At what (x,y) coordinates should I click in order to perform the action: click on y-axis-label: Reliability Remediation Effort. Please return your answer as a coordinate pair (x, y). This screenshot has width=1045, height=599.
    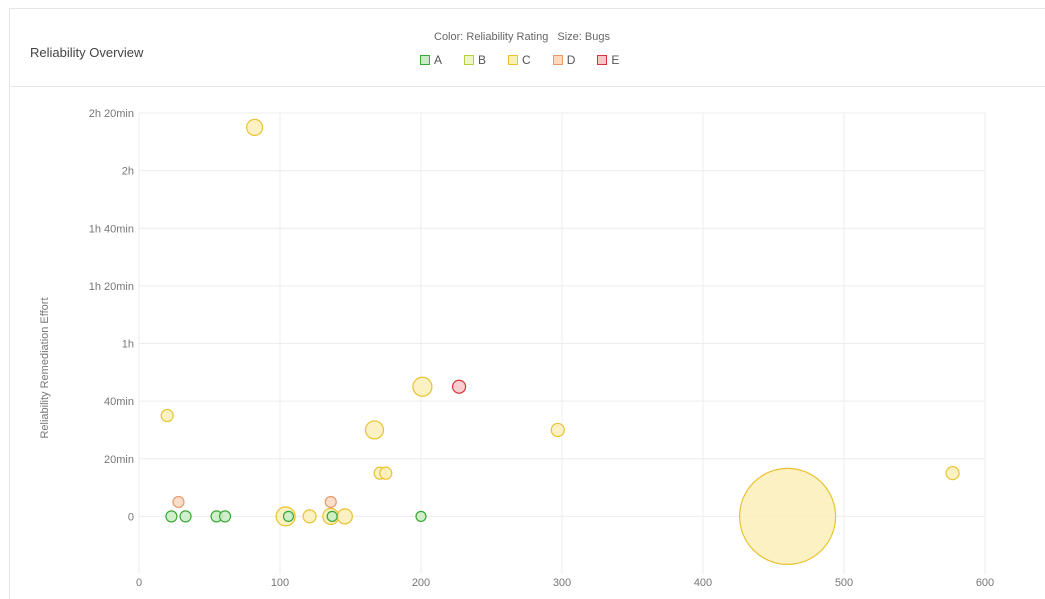
    Looking at the image, I should click on (45, 367).